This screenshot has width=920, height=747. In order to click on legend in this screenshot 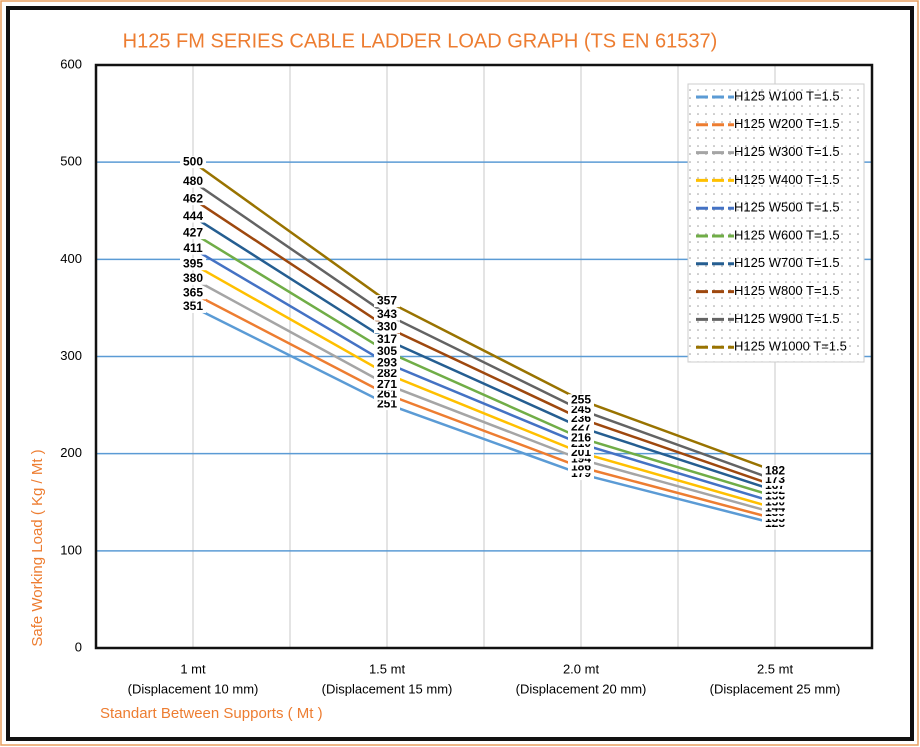, I will do `click(776, 223)`.